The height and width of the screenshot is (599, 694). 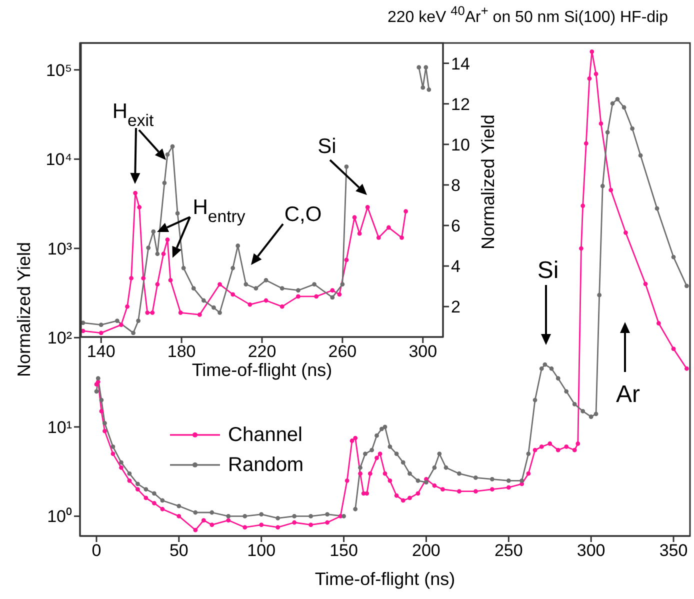 What do you see at coordinates (59, 427) in the screenshot?
I see `y-tick-label: 10¹` at bounding box center [59, 427].